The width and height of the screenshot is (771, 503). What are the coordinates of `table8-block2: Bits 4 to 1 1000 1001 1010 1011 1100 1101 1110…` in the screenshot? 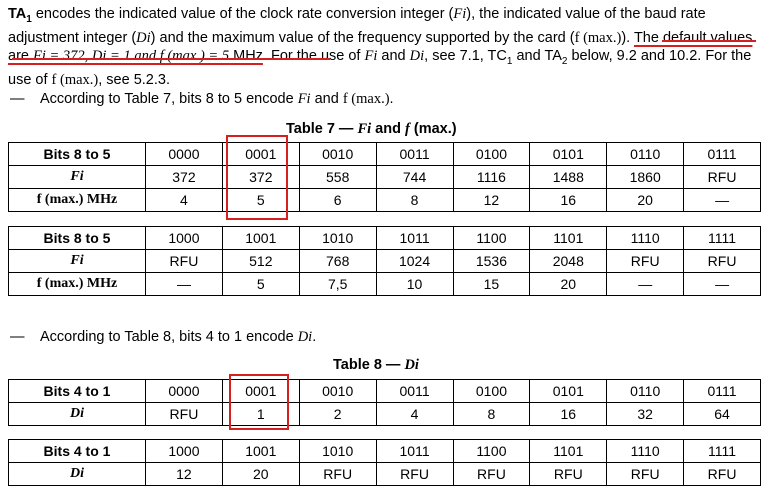 It's located at (384, 462).